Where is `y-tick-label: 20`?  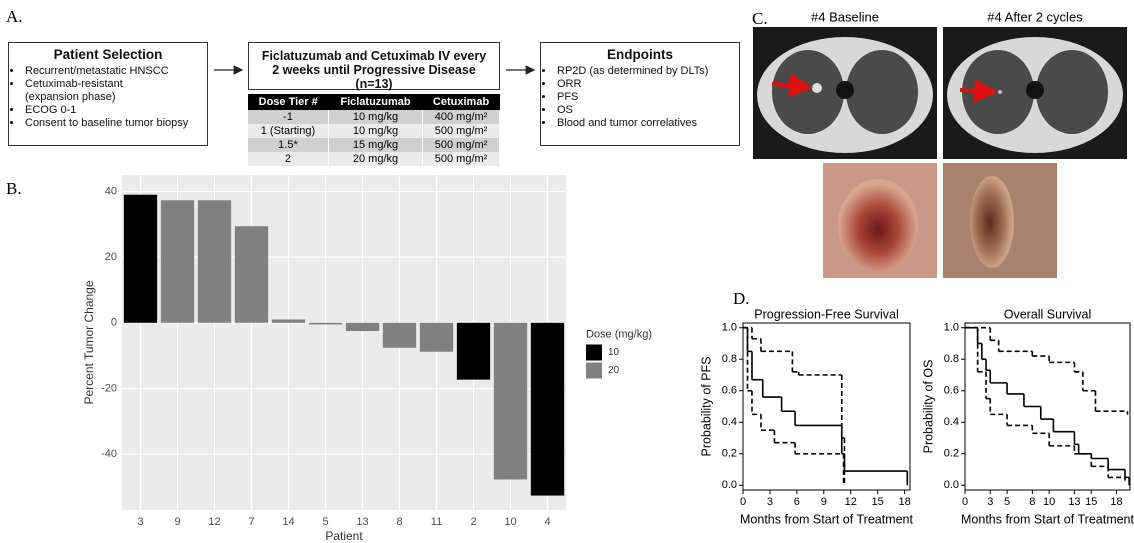 y-tick-label: 20 is located at coordinates (111, 257).